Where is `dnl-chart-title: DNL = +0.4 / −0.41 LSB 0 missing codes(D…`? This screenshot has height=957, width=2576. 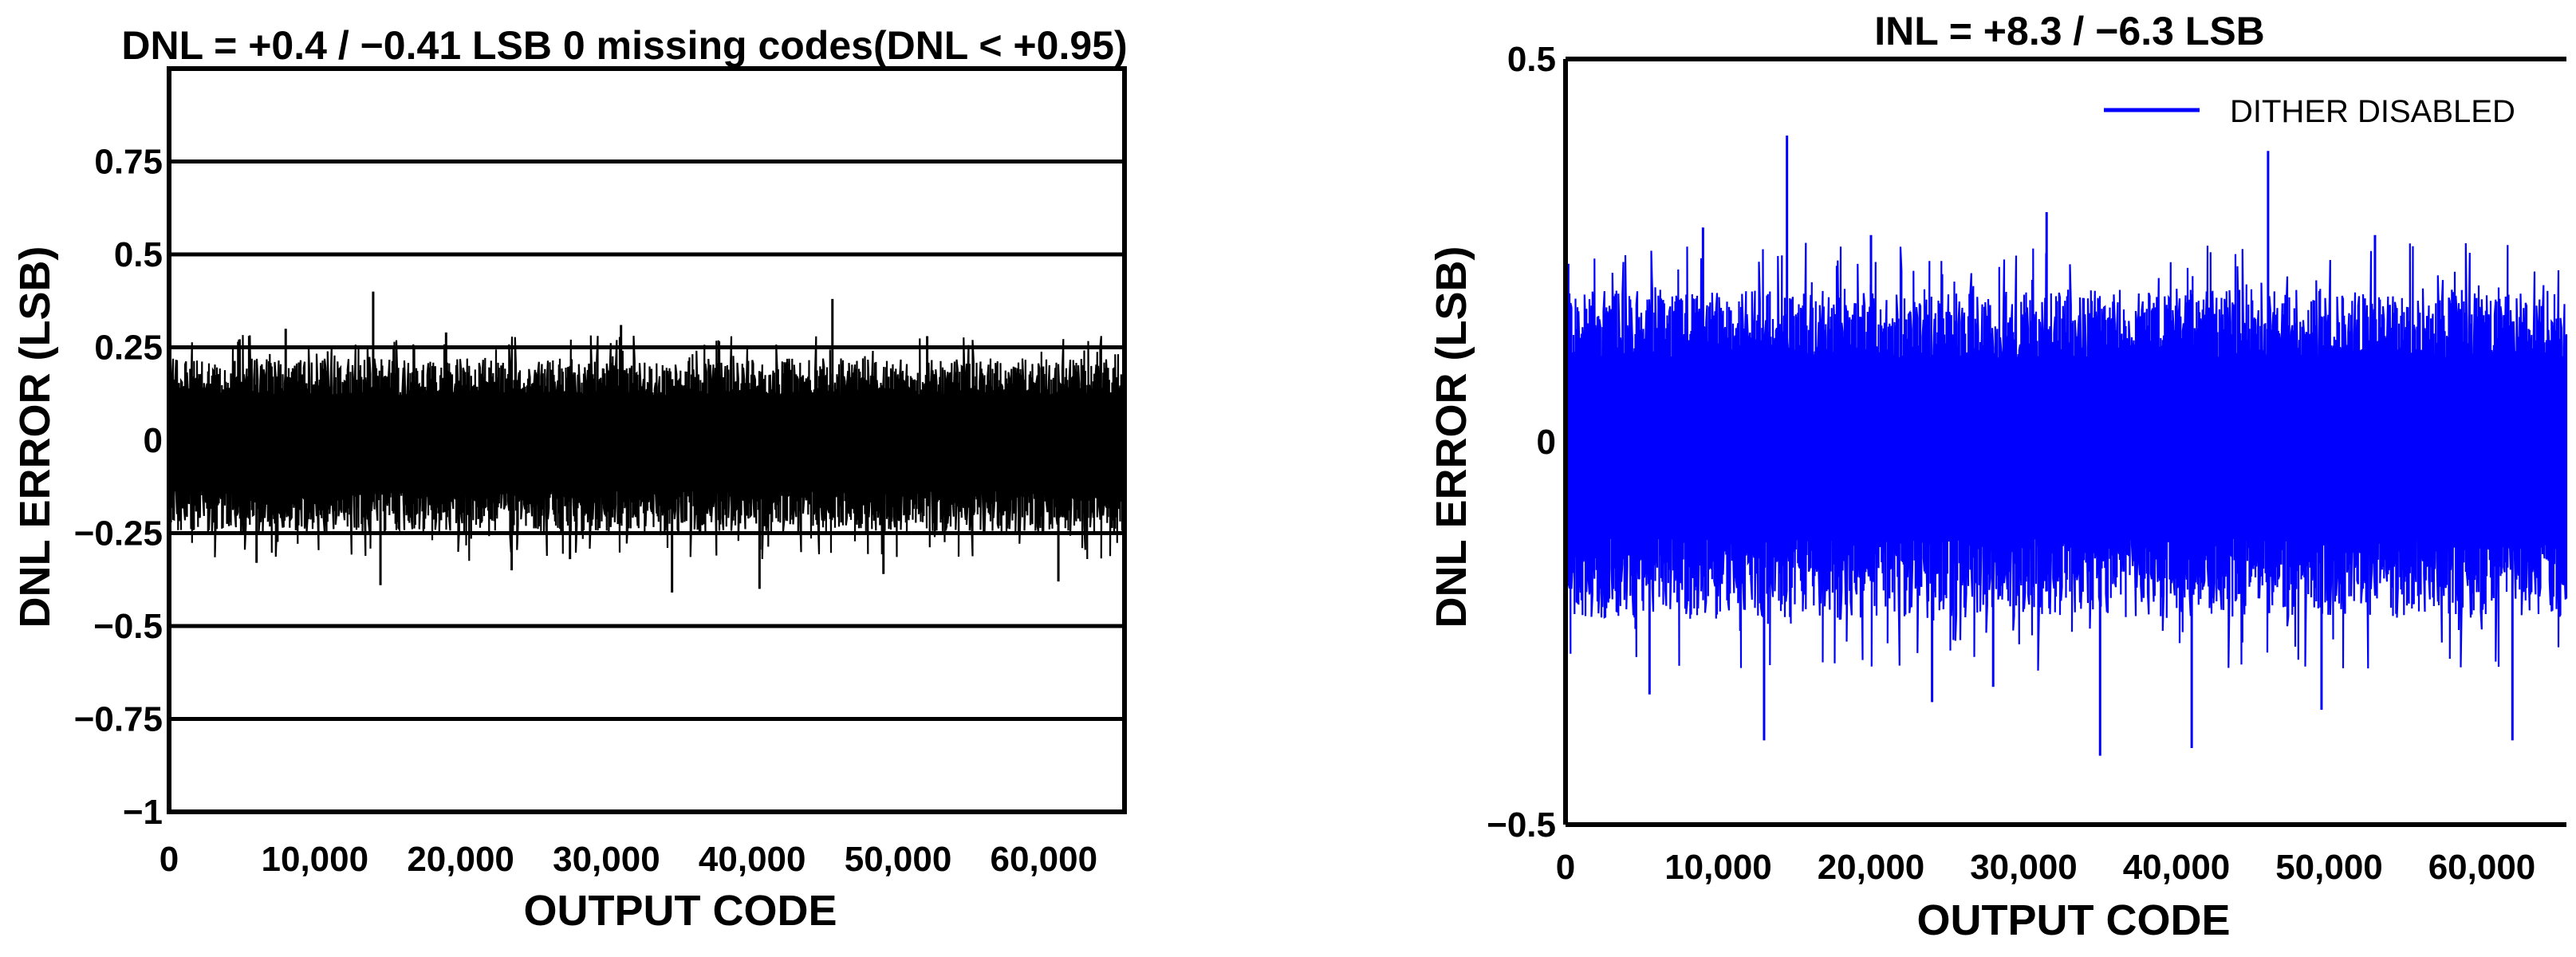 dnl-chart-title: DNL = +0.4 / −0.41 LSB 0 missing codes(D… is located at coordinates (624, 45).